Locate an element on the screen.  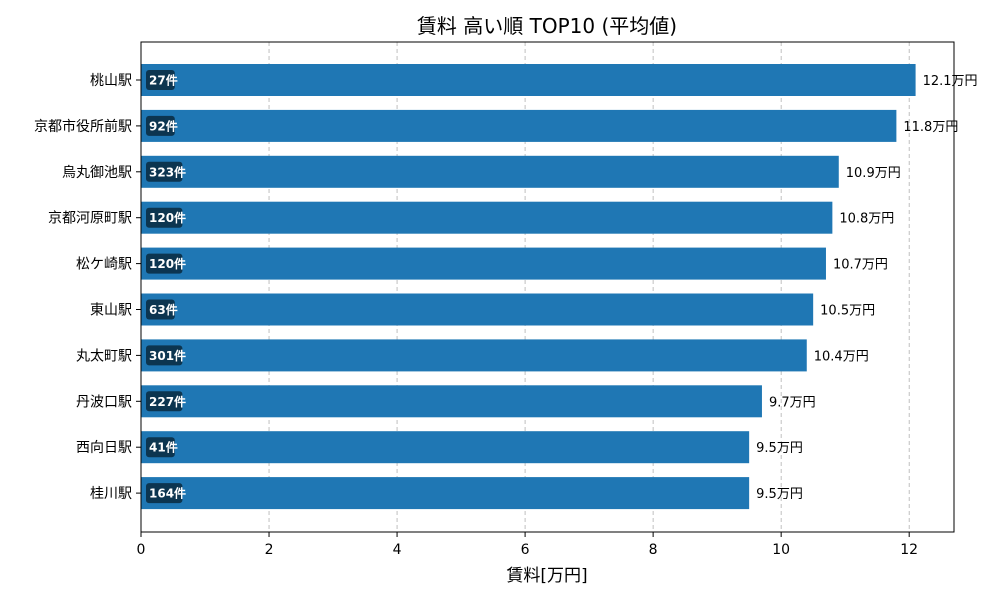
value-label: 11.8万円 is located at coordinates (930, 127).